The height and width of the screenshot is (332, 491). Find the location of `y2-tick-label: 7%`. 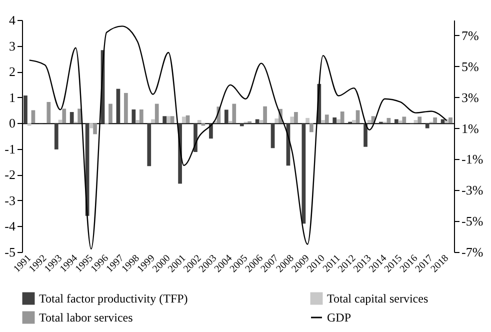

y2-tick-label: 7% is located at coordinates (470, 35).